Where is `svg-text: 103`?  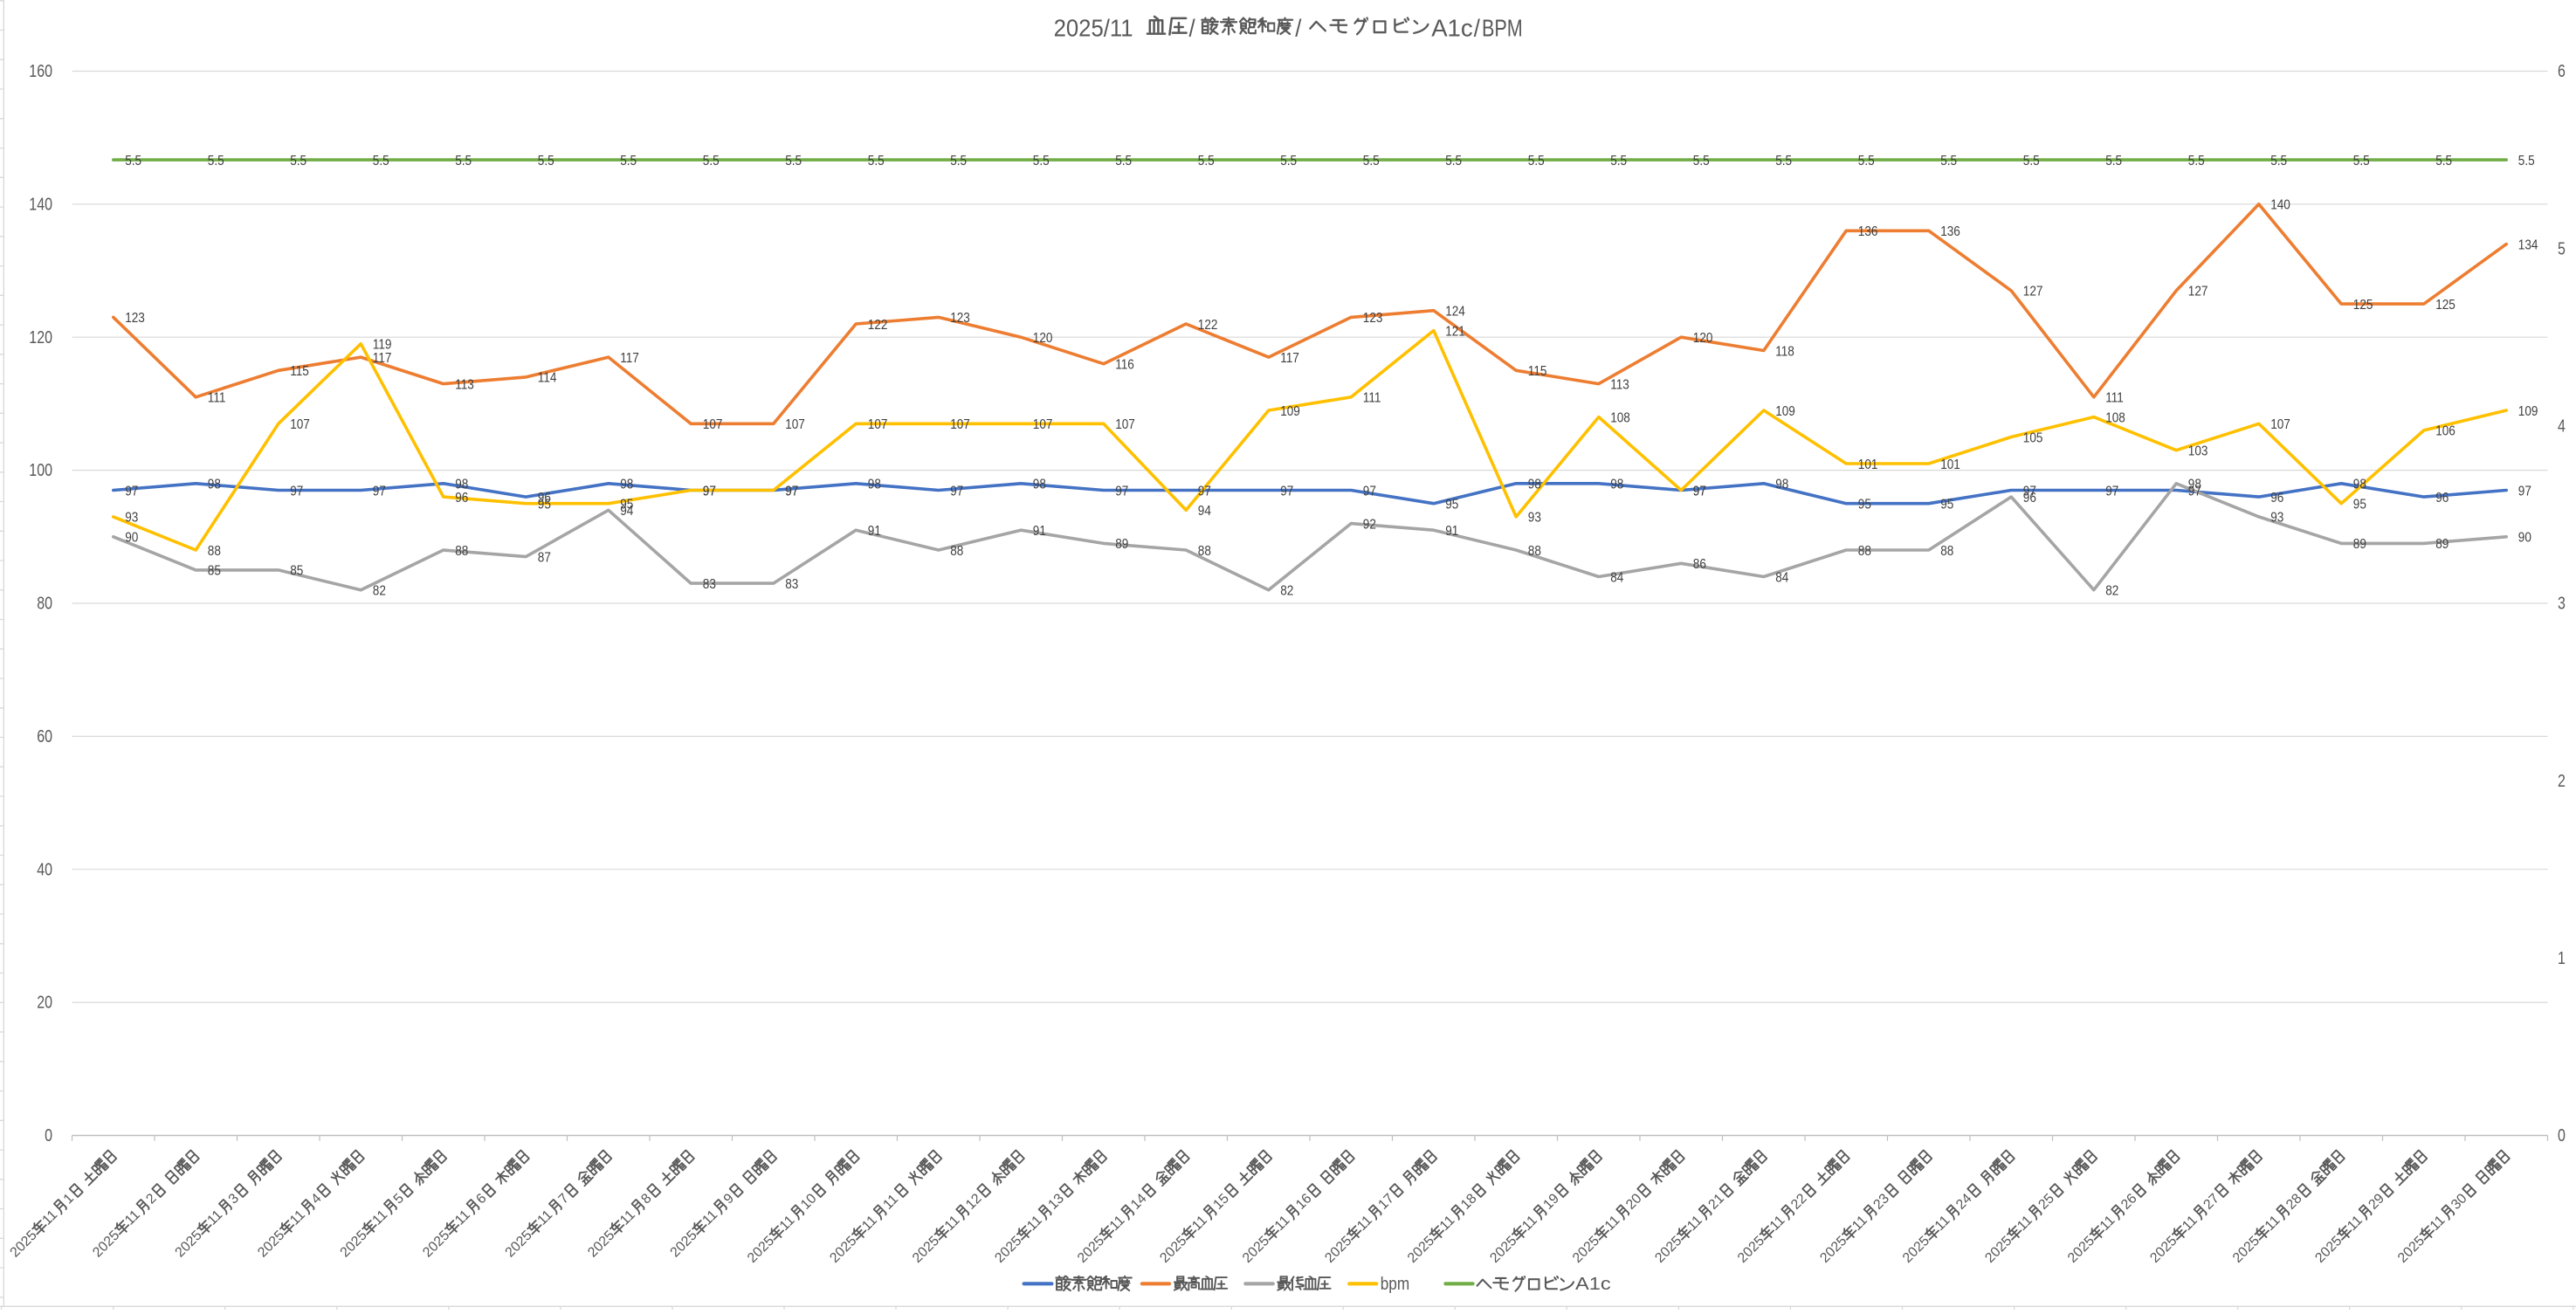 svg-text: 103 is located at coordinates (2198, 451).